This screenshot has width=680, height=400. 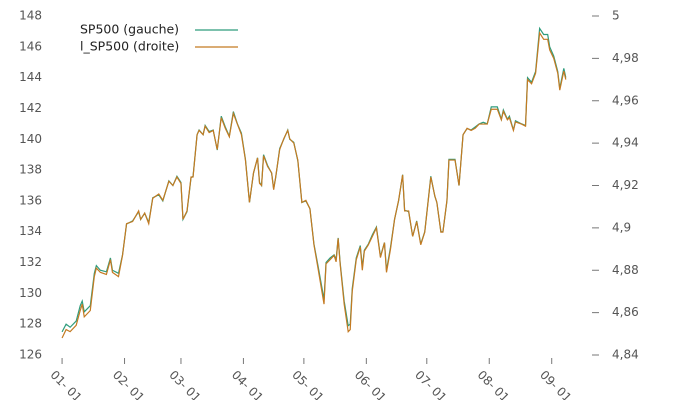 I want to click on y-tick-label: 126, so click(x=30, y=355).